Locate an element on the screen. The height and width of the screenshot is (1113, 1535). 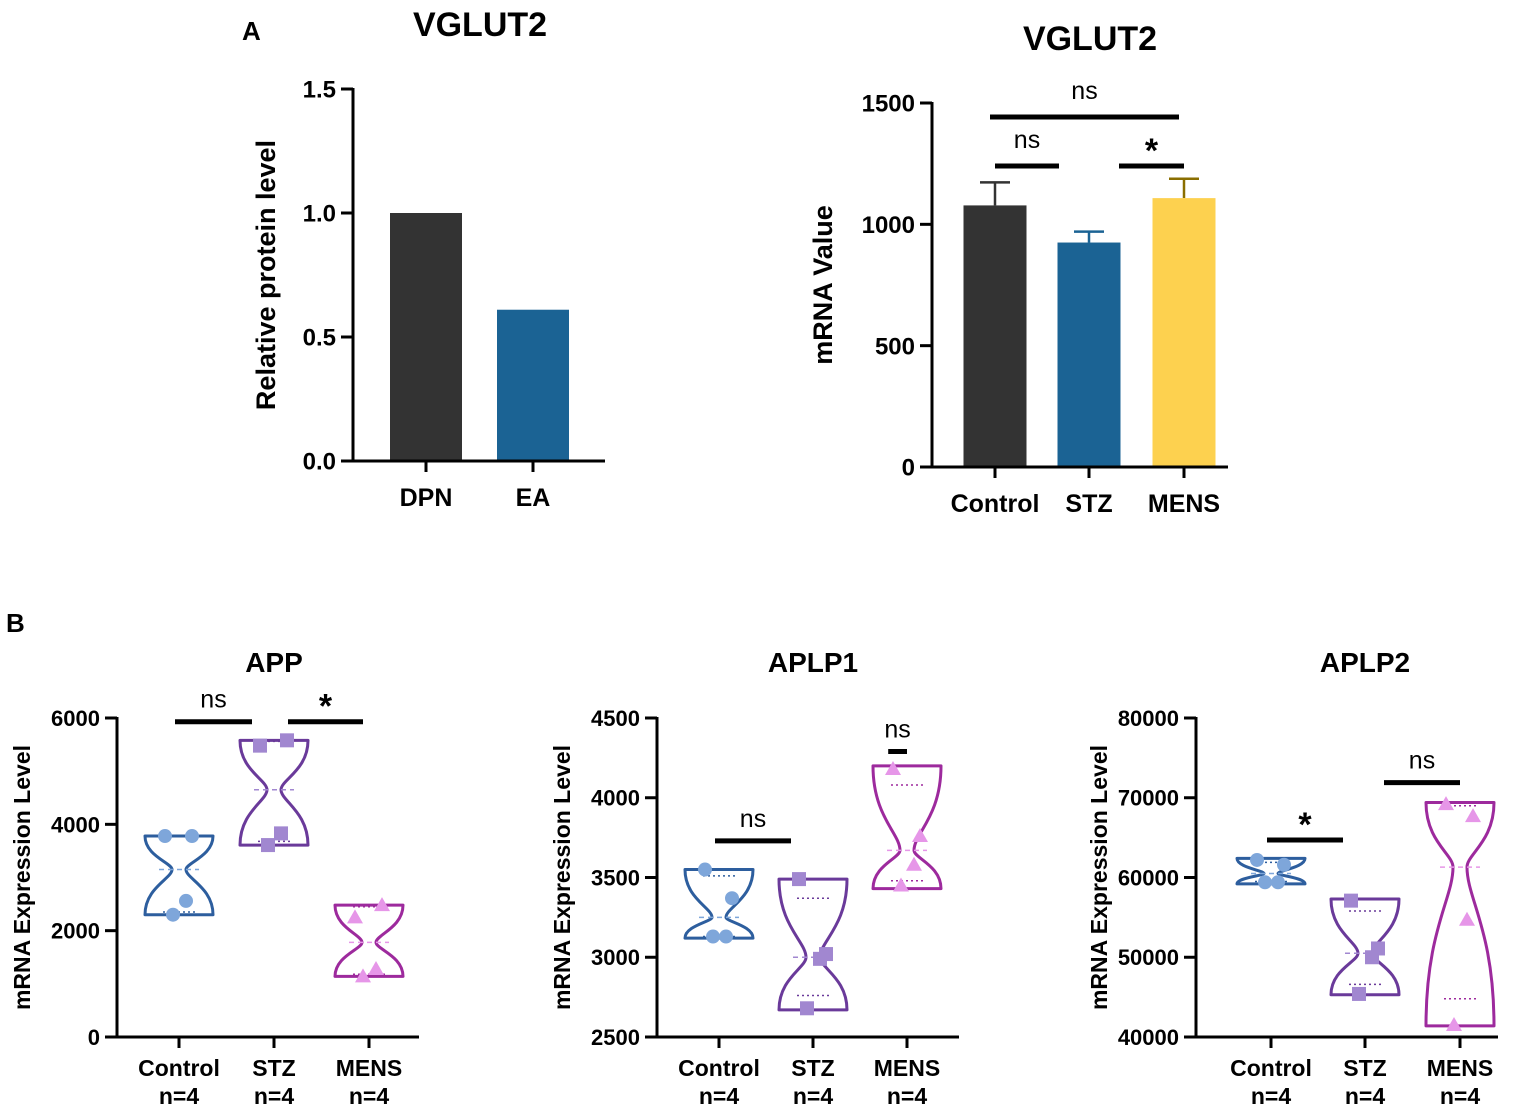
x-tick-label: EA is located at coordinates (533, 498).